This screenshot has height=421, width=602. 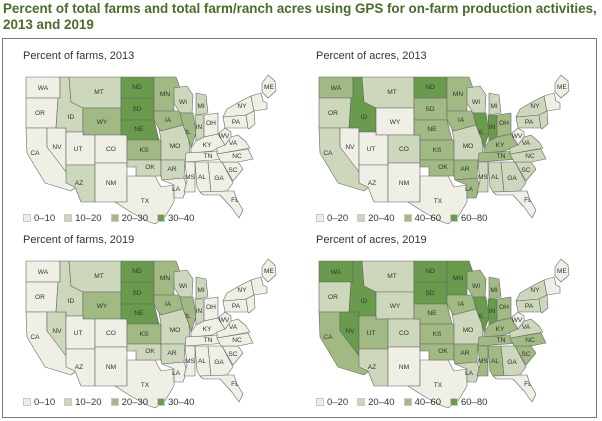 I want to click on state-label-mt: MT, so click(x=99, y=92).